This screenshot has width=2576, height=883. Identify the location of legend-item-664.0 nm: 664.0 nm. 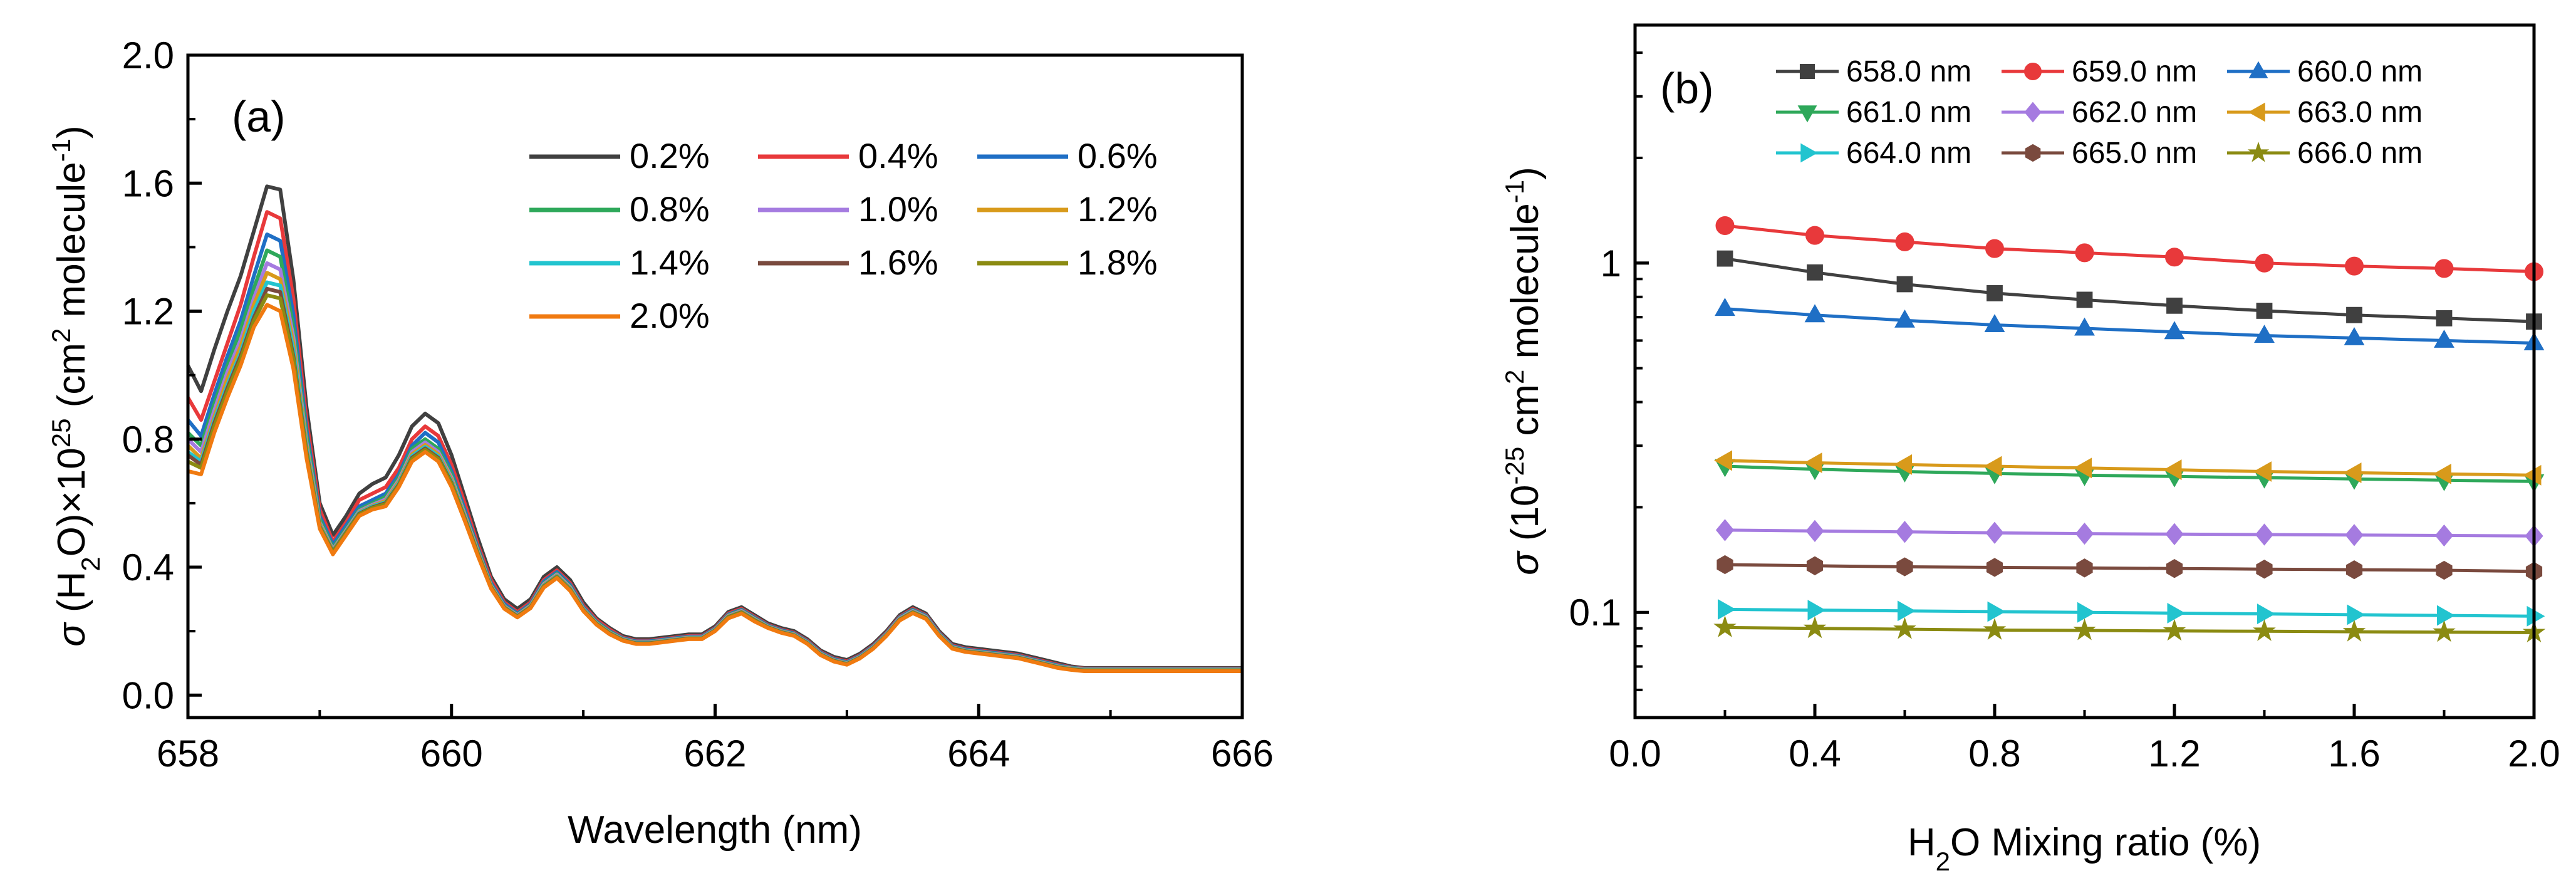
(1873, 154).